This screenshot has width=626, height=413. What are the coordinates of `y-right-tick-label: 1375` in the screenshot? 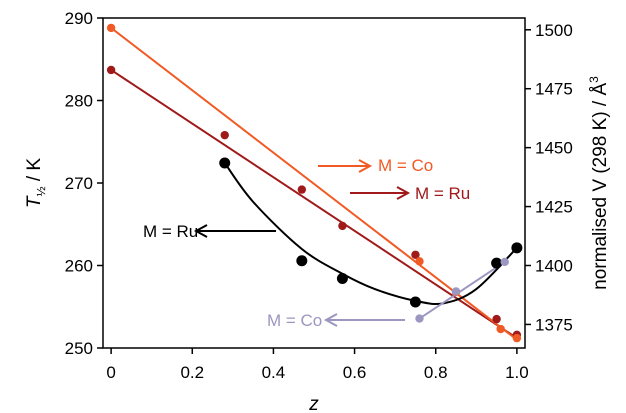 It's located at (554, 324).